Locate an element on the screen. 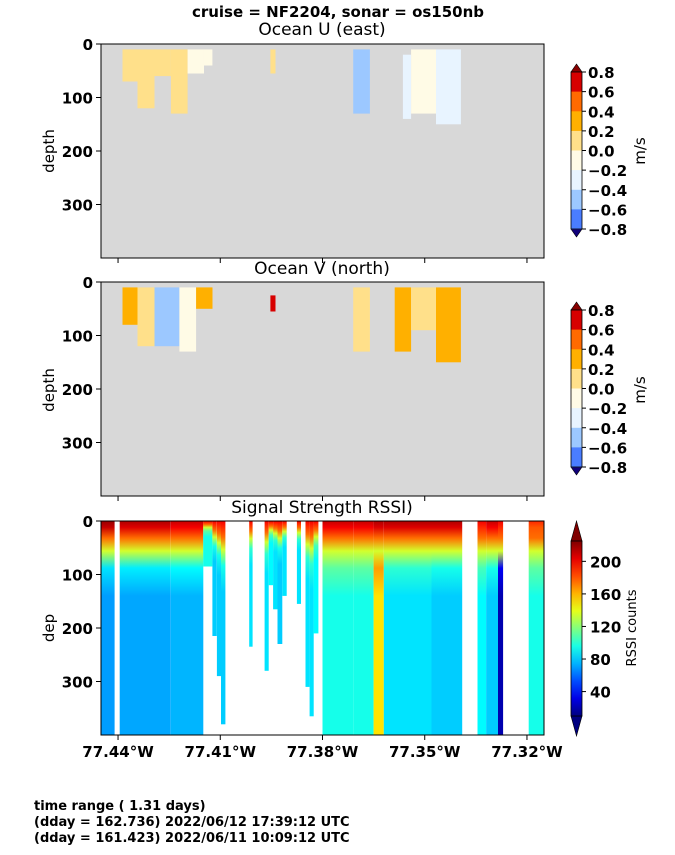 This screenshot has height=855, width=675. rssi-y-ticks: 0 100 200 300 is located at coordinates (81, 602).